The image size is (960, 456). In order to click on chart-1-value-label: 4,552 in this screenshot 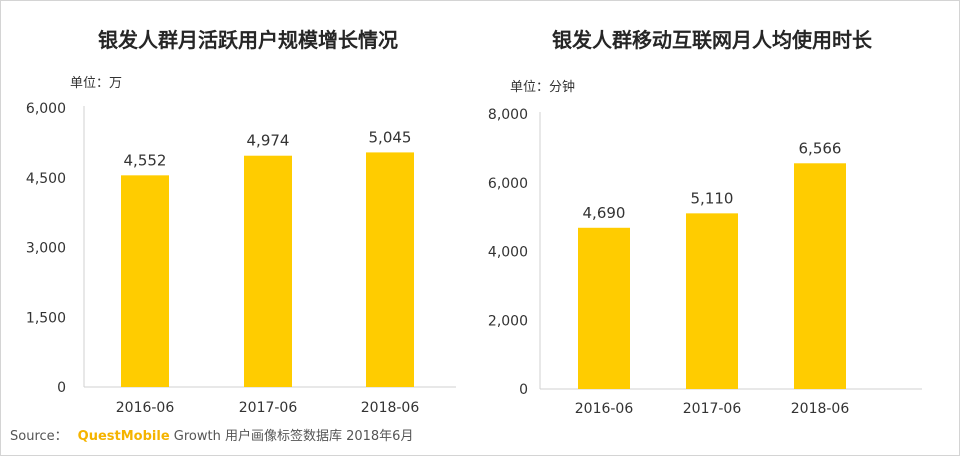, I will do `click(145, 160)`.